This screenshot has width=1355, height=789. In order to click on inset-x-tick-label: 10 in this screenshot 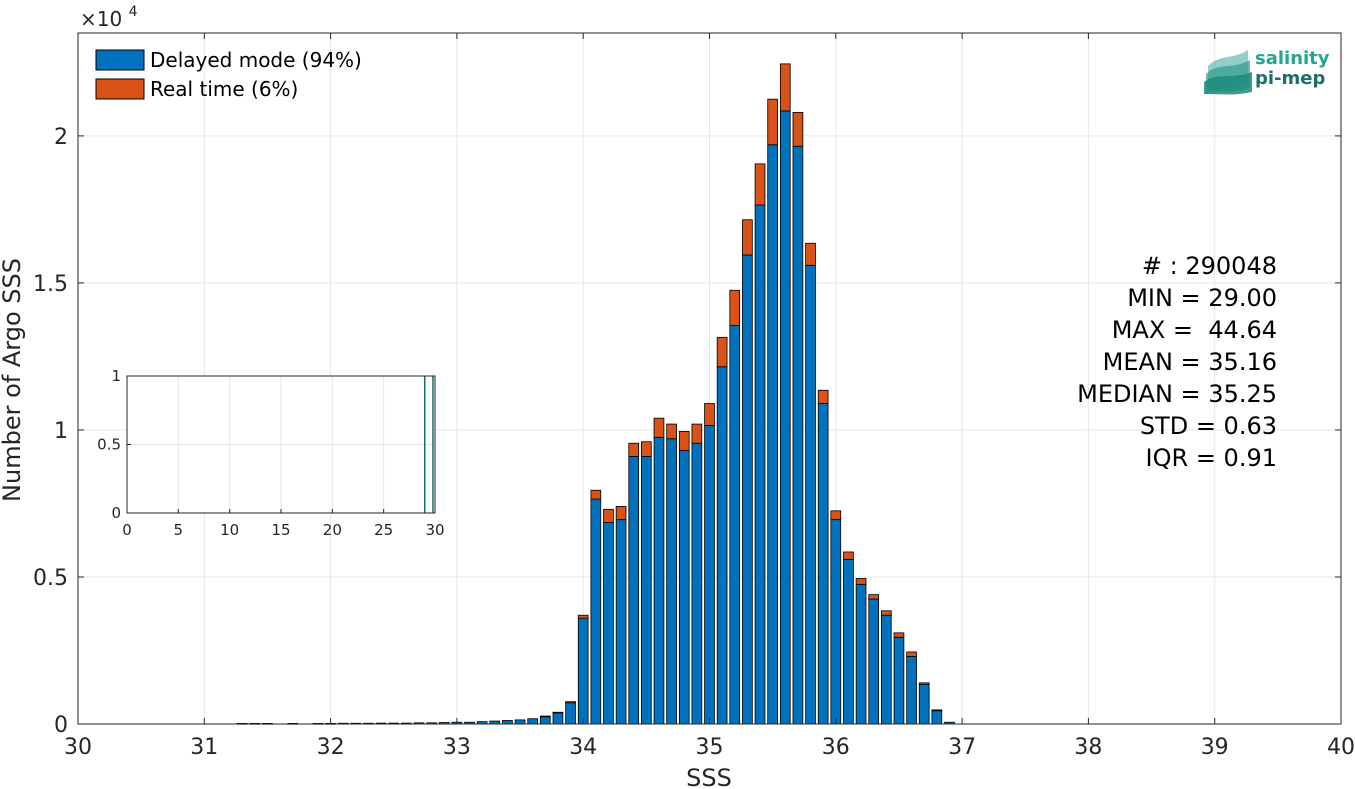, I will do `click(229, 530)`.